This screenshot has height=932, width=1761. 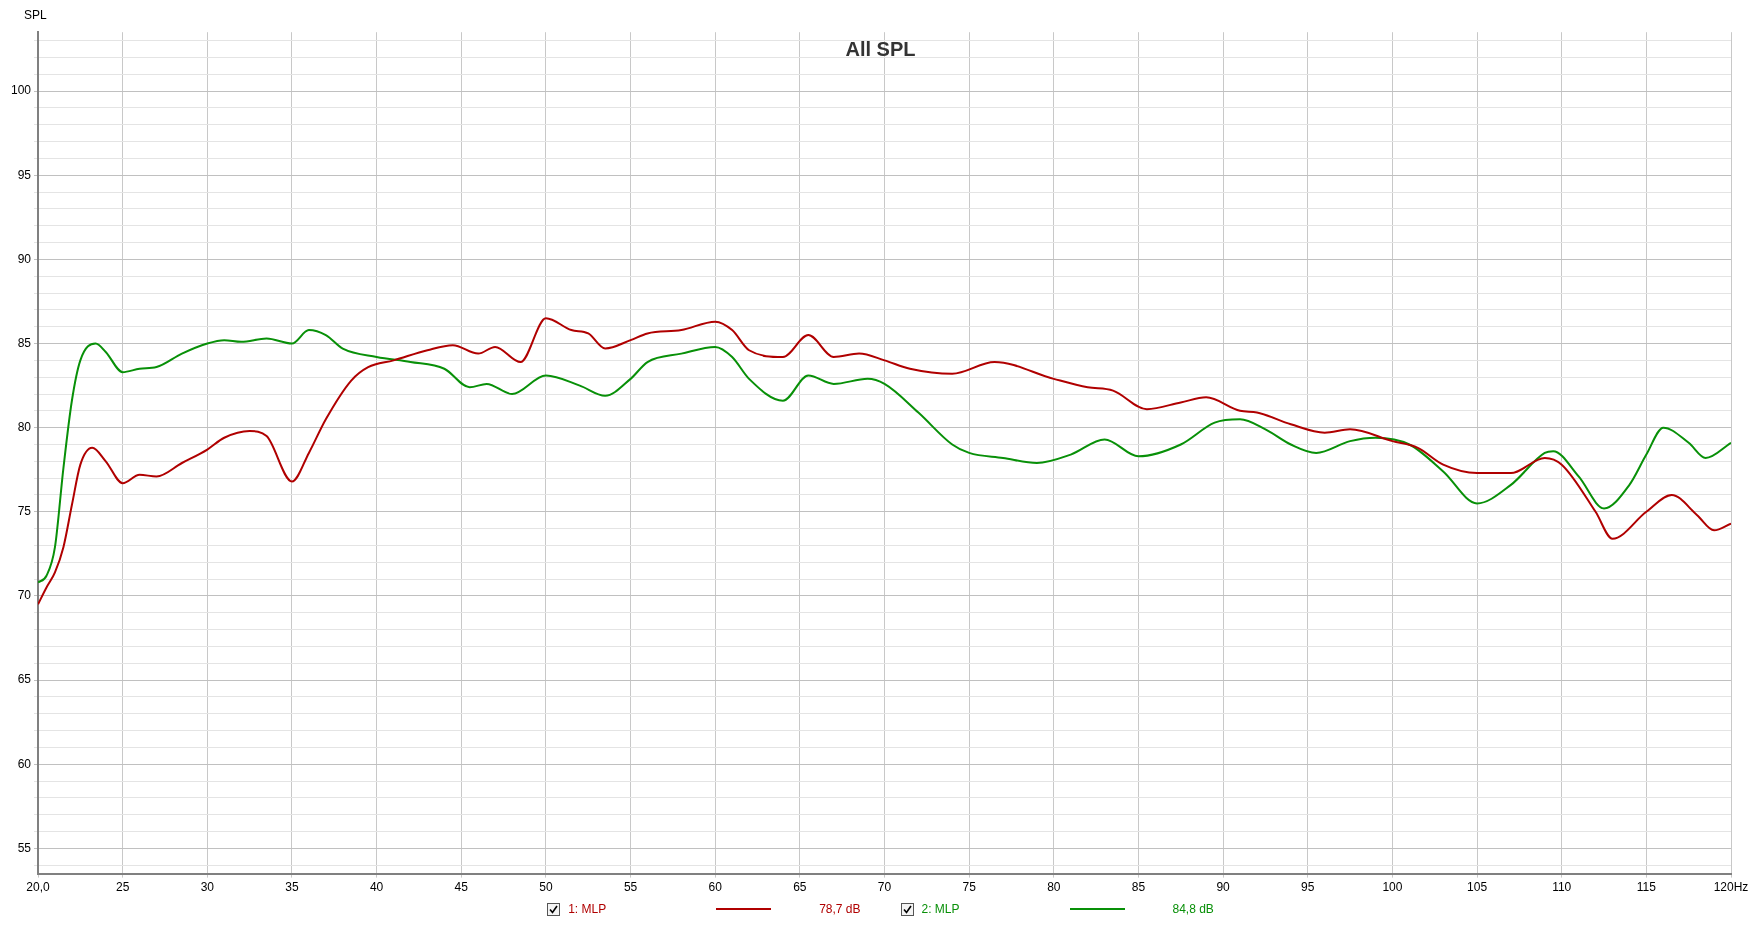 I want to click on x-tick-label: 60, so click(x=715, y=887).